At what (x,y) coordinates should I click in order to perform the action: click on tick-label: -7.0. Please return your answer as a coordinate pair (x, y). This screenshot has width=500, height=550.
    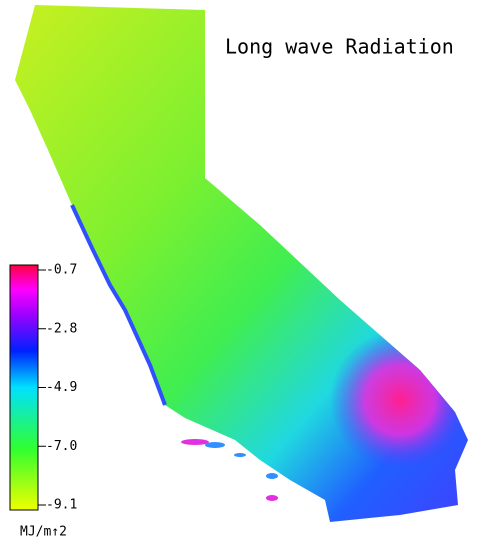
    Looking at the image, I should click on (61, 446).